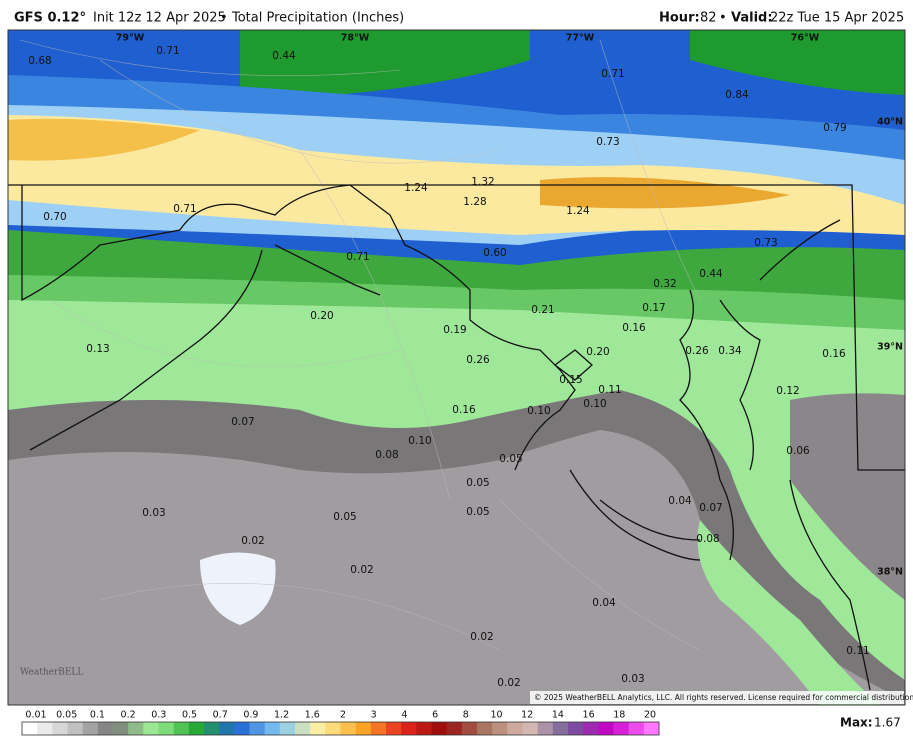  Describe the element at coordinates (39, 61) in the screenshot. I see `map-value-label: 0.68` at that location.